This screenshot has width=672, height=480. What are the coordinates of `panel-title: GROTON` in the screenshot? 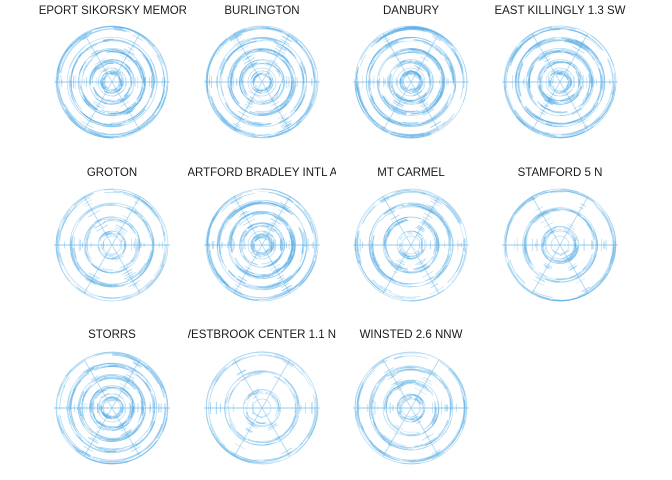 It's located at (112, 173).